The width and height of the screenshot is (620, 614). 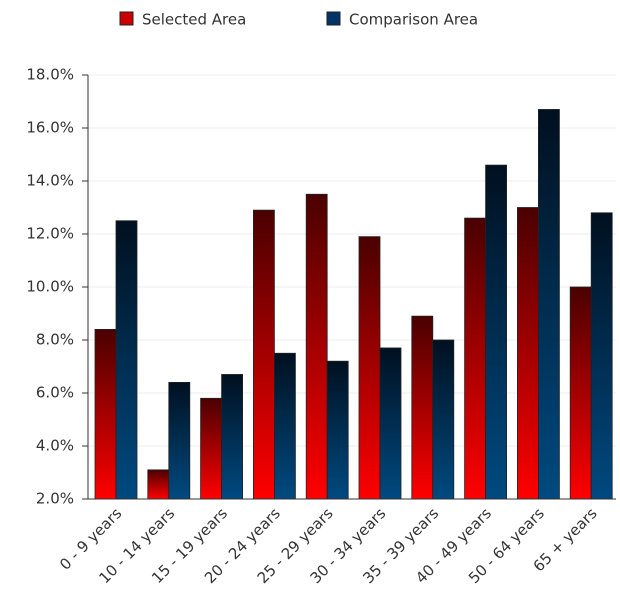 What do you see at coordinates (50, 287) in the screenshot?
I see `y-tick-label: 10.0%` at bounding box center [50, 287].